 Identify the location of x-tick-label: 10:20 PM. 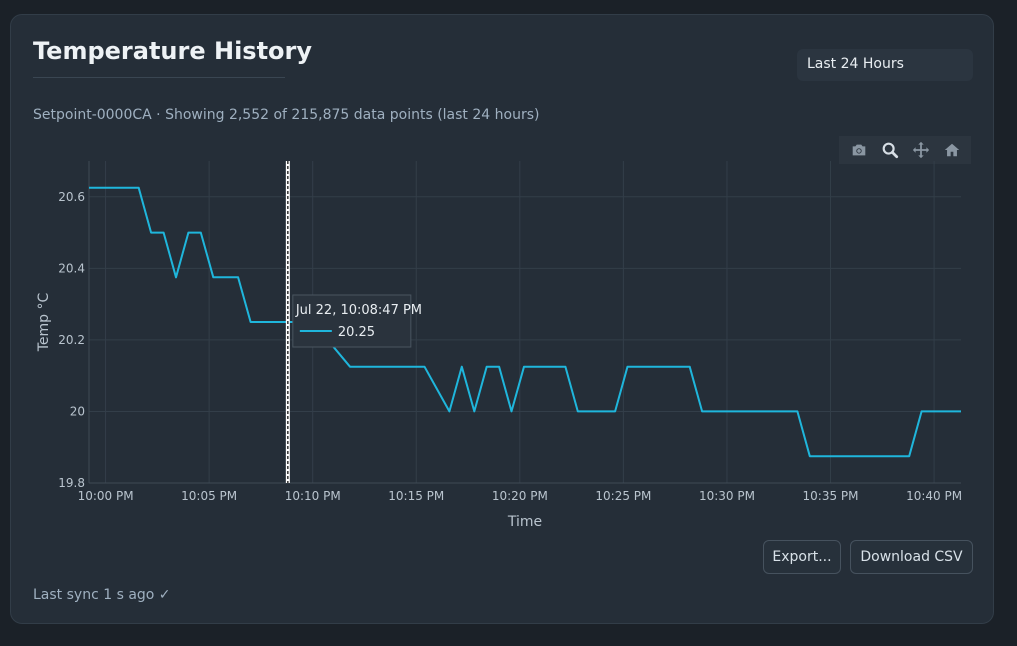
(520, 496).